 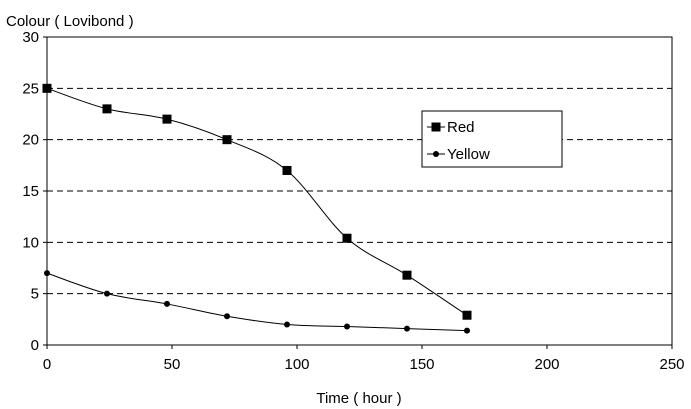 What do you see at coordinates (172, 364) in the screenshot?
I see `x-tick-label-50: 50` at bounding box center [172, 364].